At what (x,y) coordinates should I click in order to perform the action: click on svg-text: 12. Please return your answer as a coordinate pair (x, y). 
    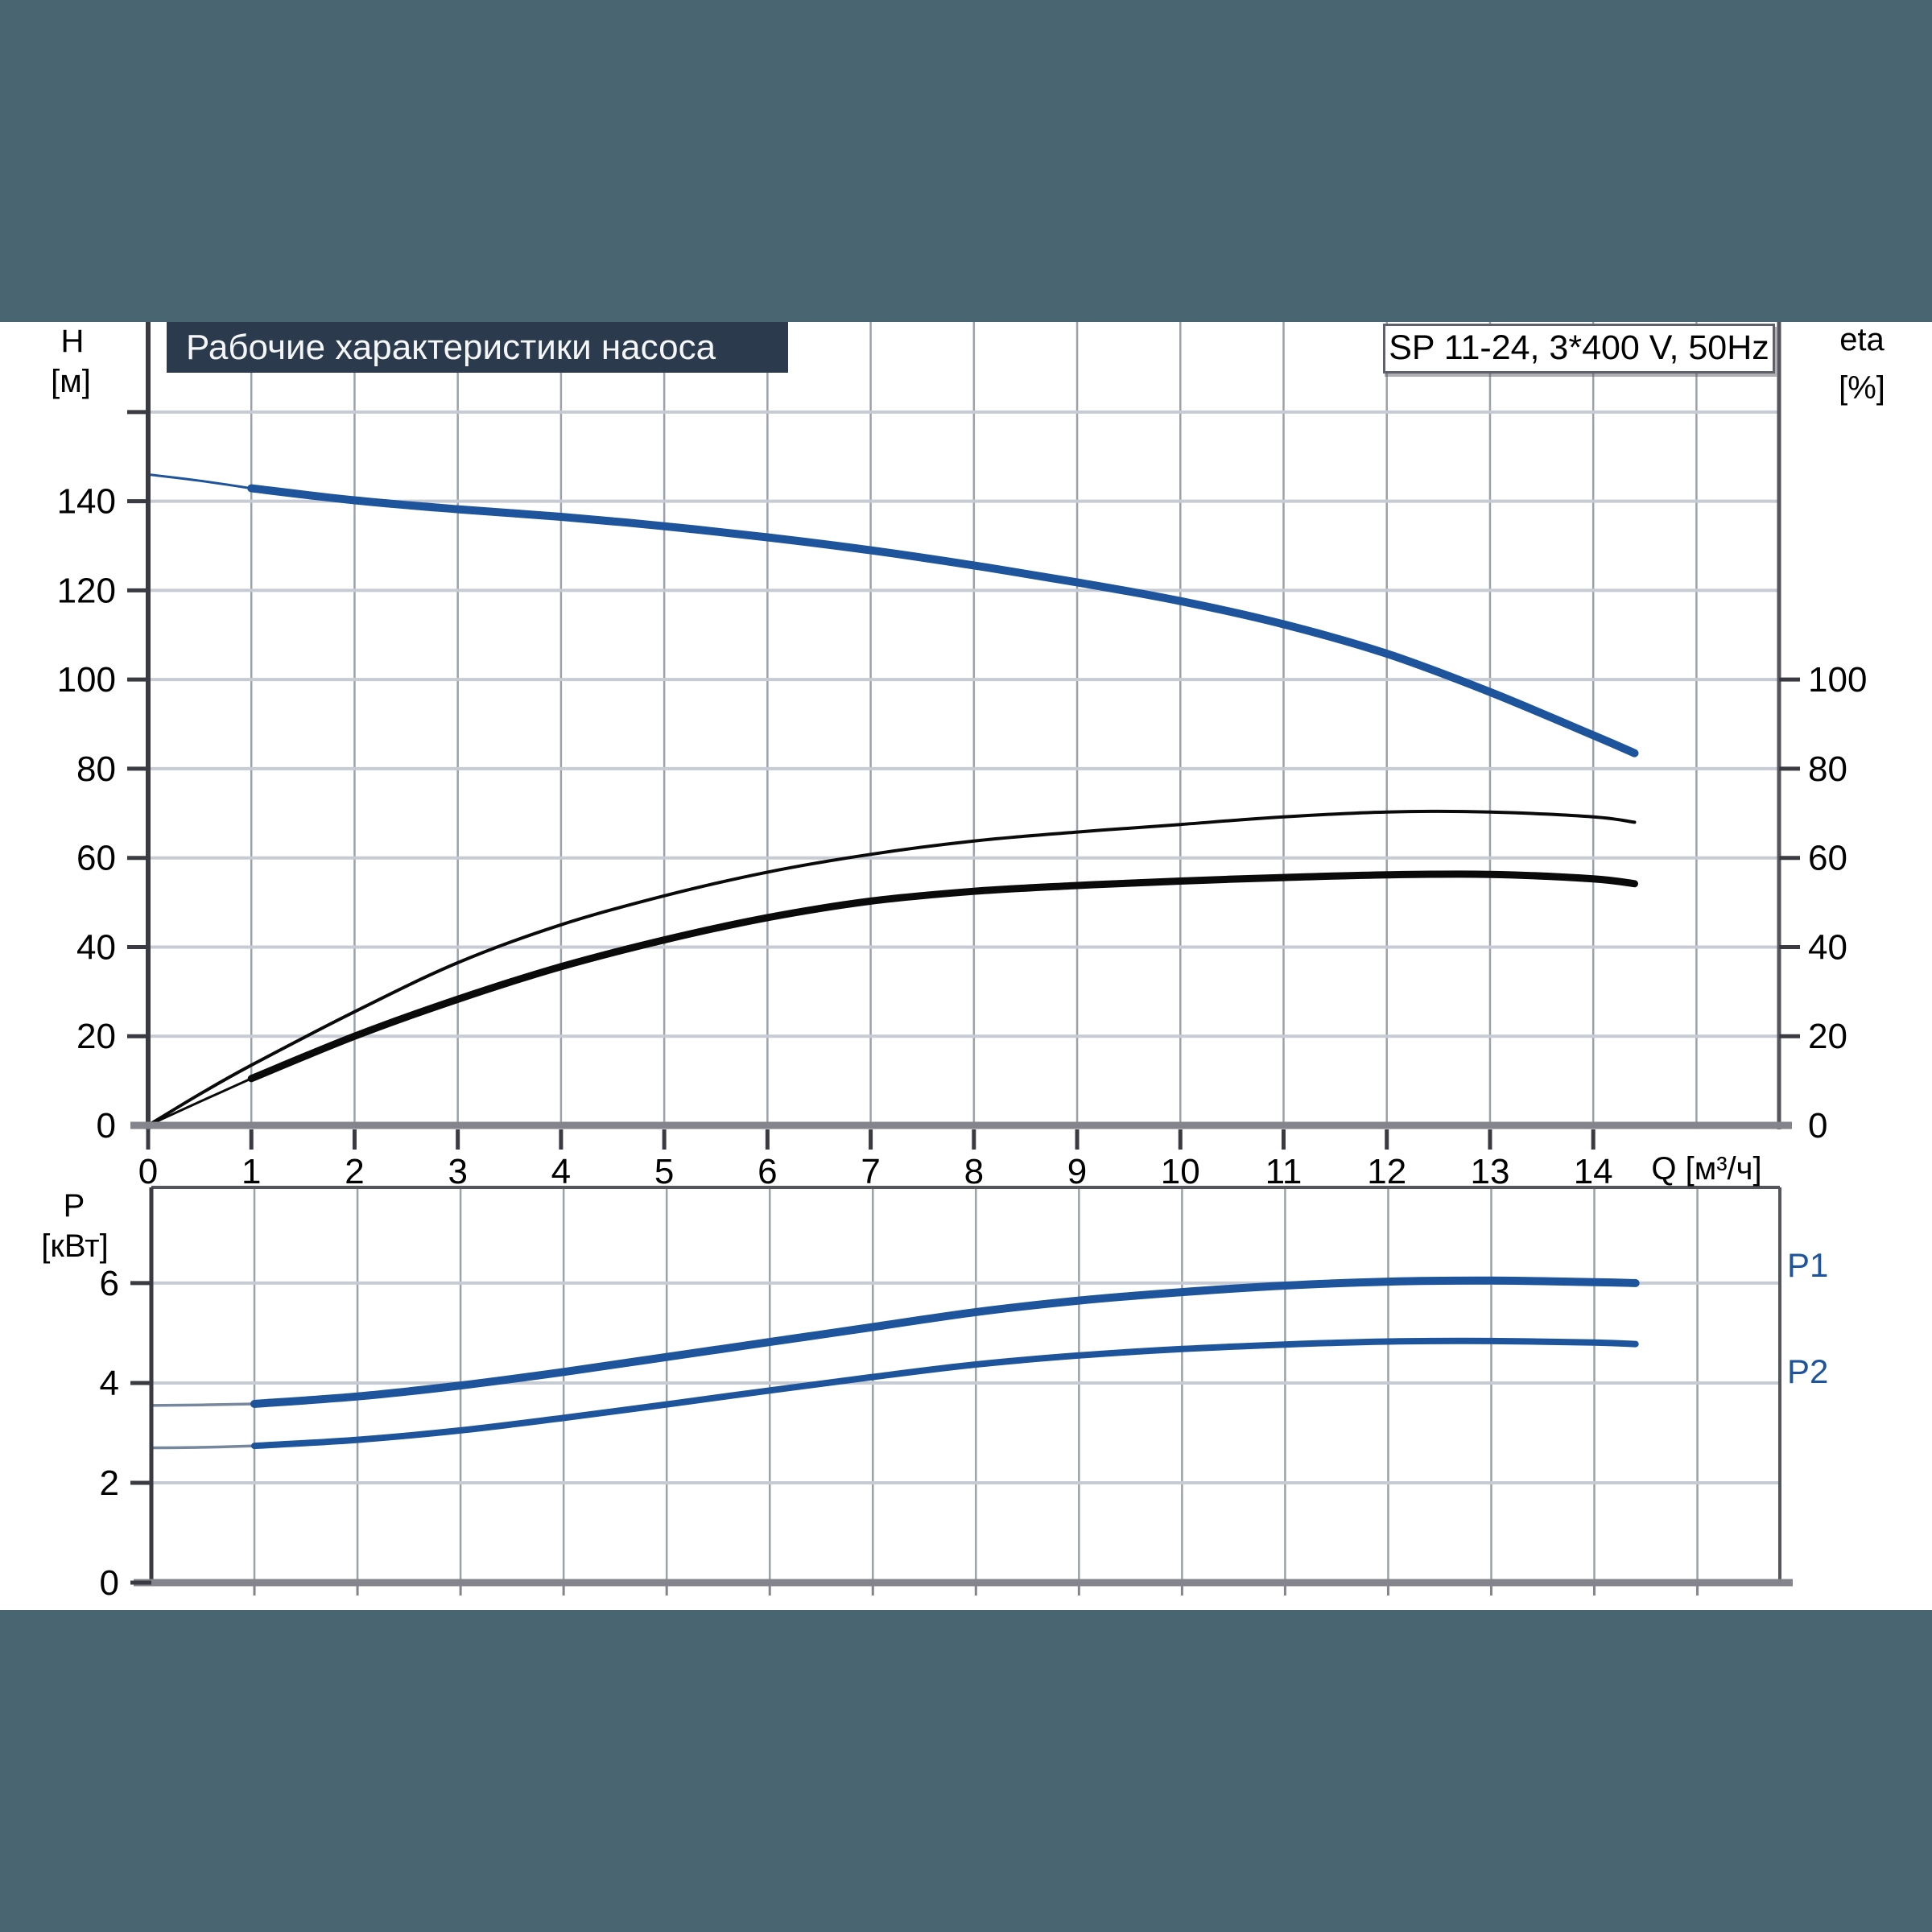
    Looking at the image, I should click on (1386, 1171).